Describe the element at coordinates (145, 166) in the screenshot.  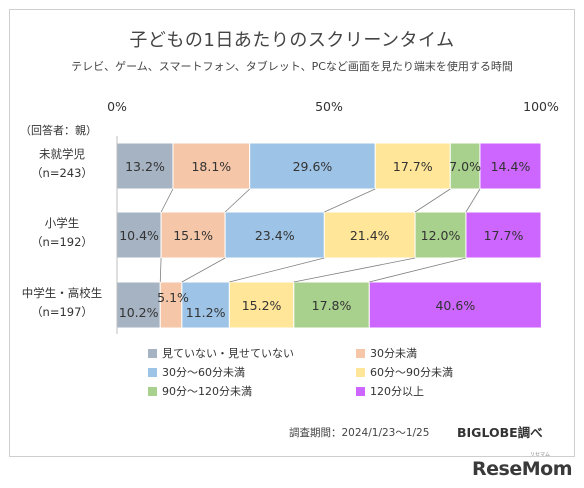
I see `data-label: 13.2%` at that location.